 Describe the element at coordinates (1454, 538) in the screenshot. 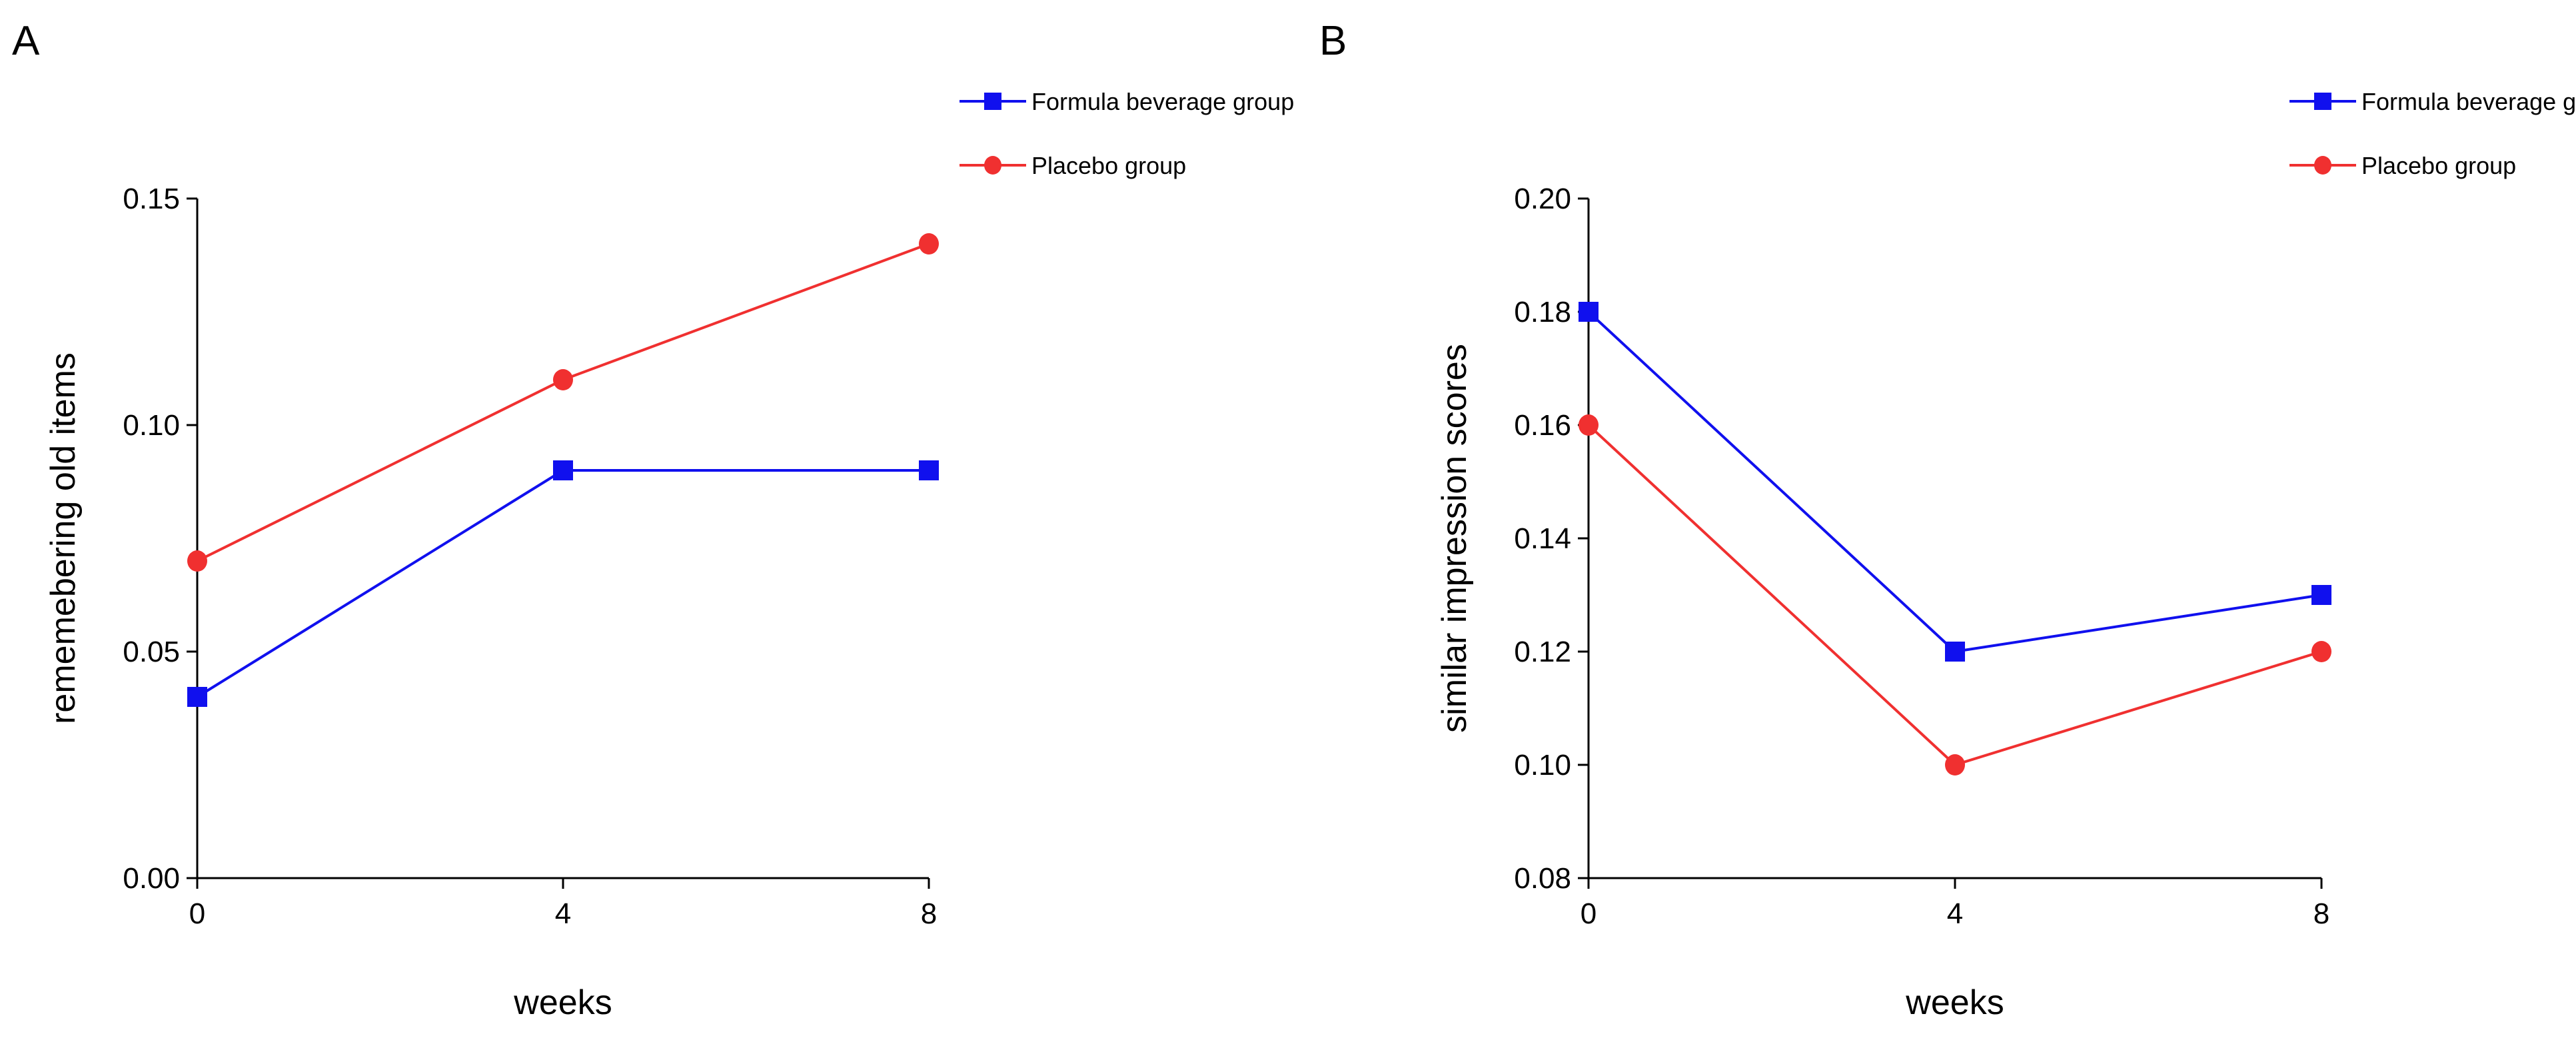

I see `y-axis-title: similar impression scores` at that location.